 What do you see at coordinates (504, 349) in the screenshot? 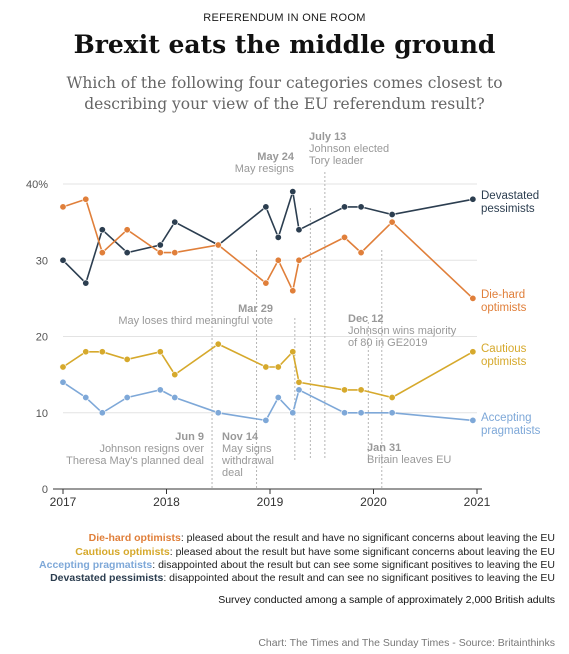
I see `series-label: Cautious` at bounding box center [504, 349].